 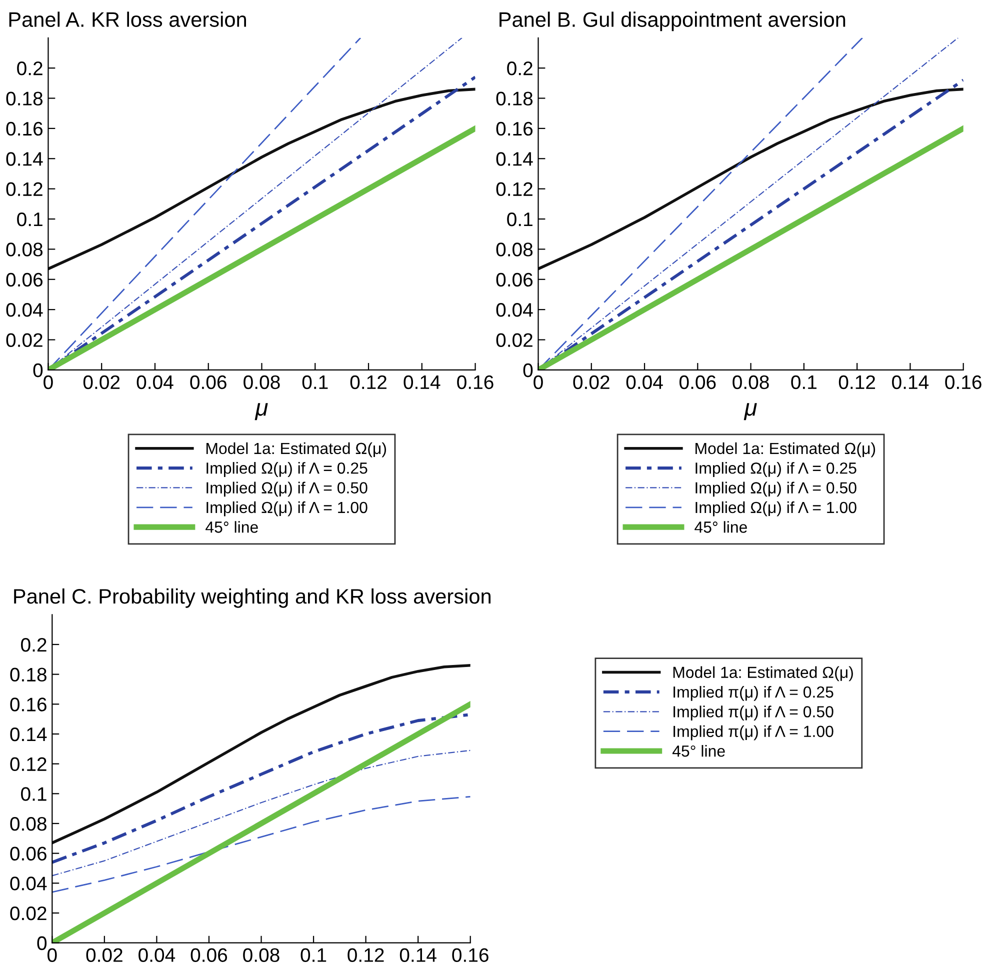 I want to click on chart-title: Panel C. Probability weighting and KR loss aversion, so click(x=252, y=598).